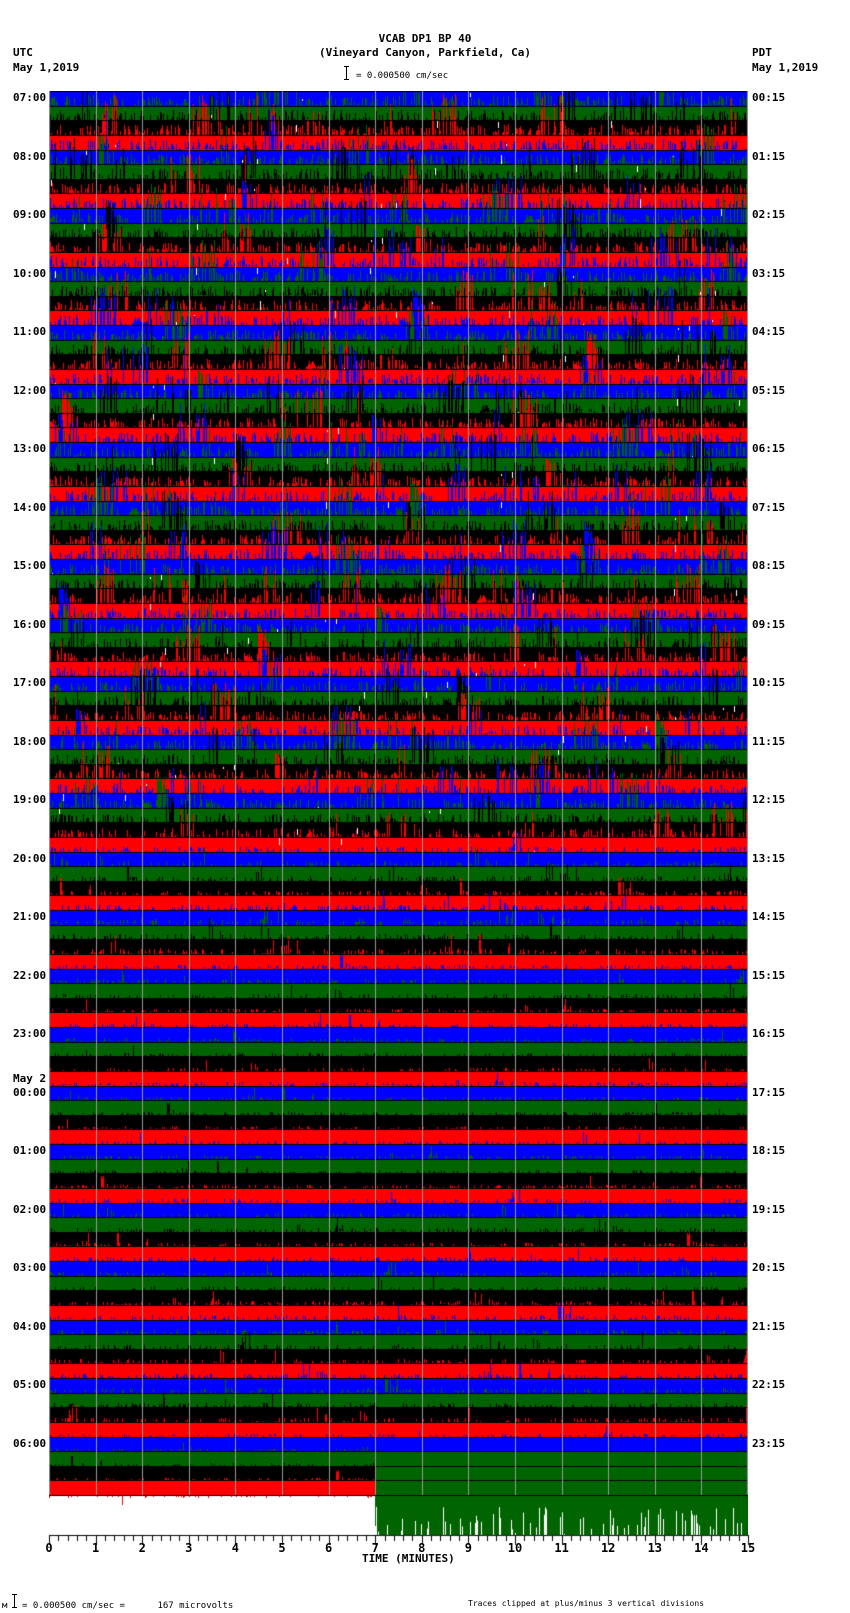 The height and width of the screenshot is (1613, 850). What do you see at coordinates (408, 1558) in the screenshot?
I see `x-axis-title: TIME (MINUTES)` at bounding box center [408, 1558].